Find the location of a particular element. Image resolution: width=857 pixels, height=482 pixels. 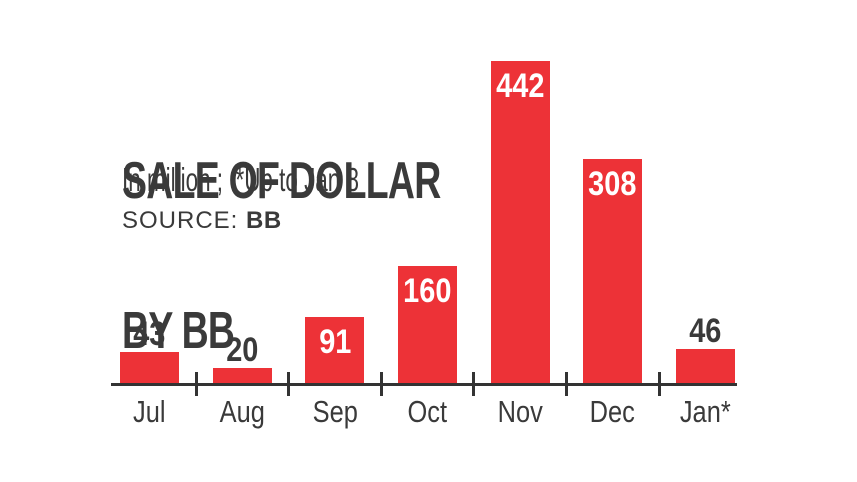

source-label: SOURCE: is located at coordinates (184, 220).